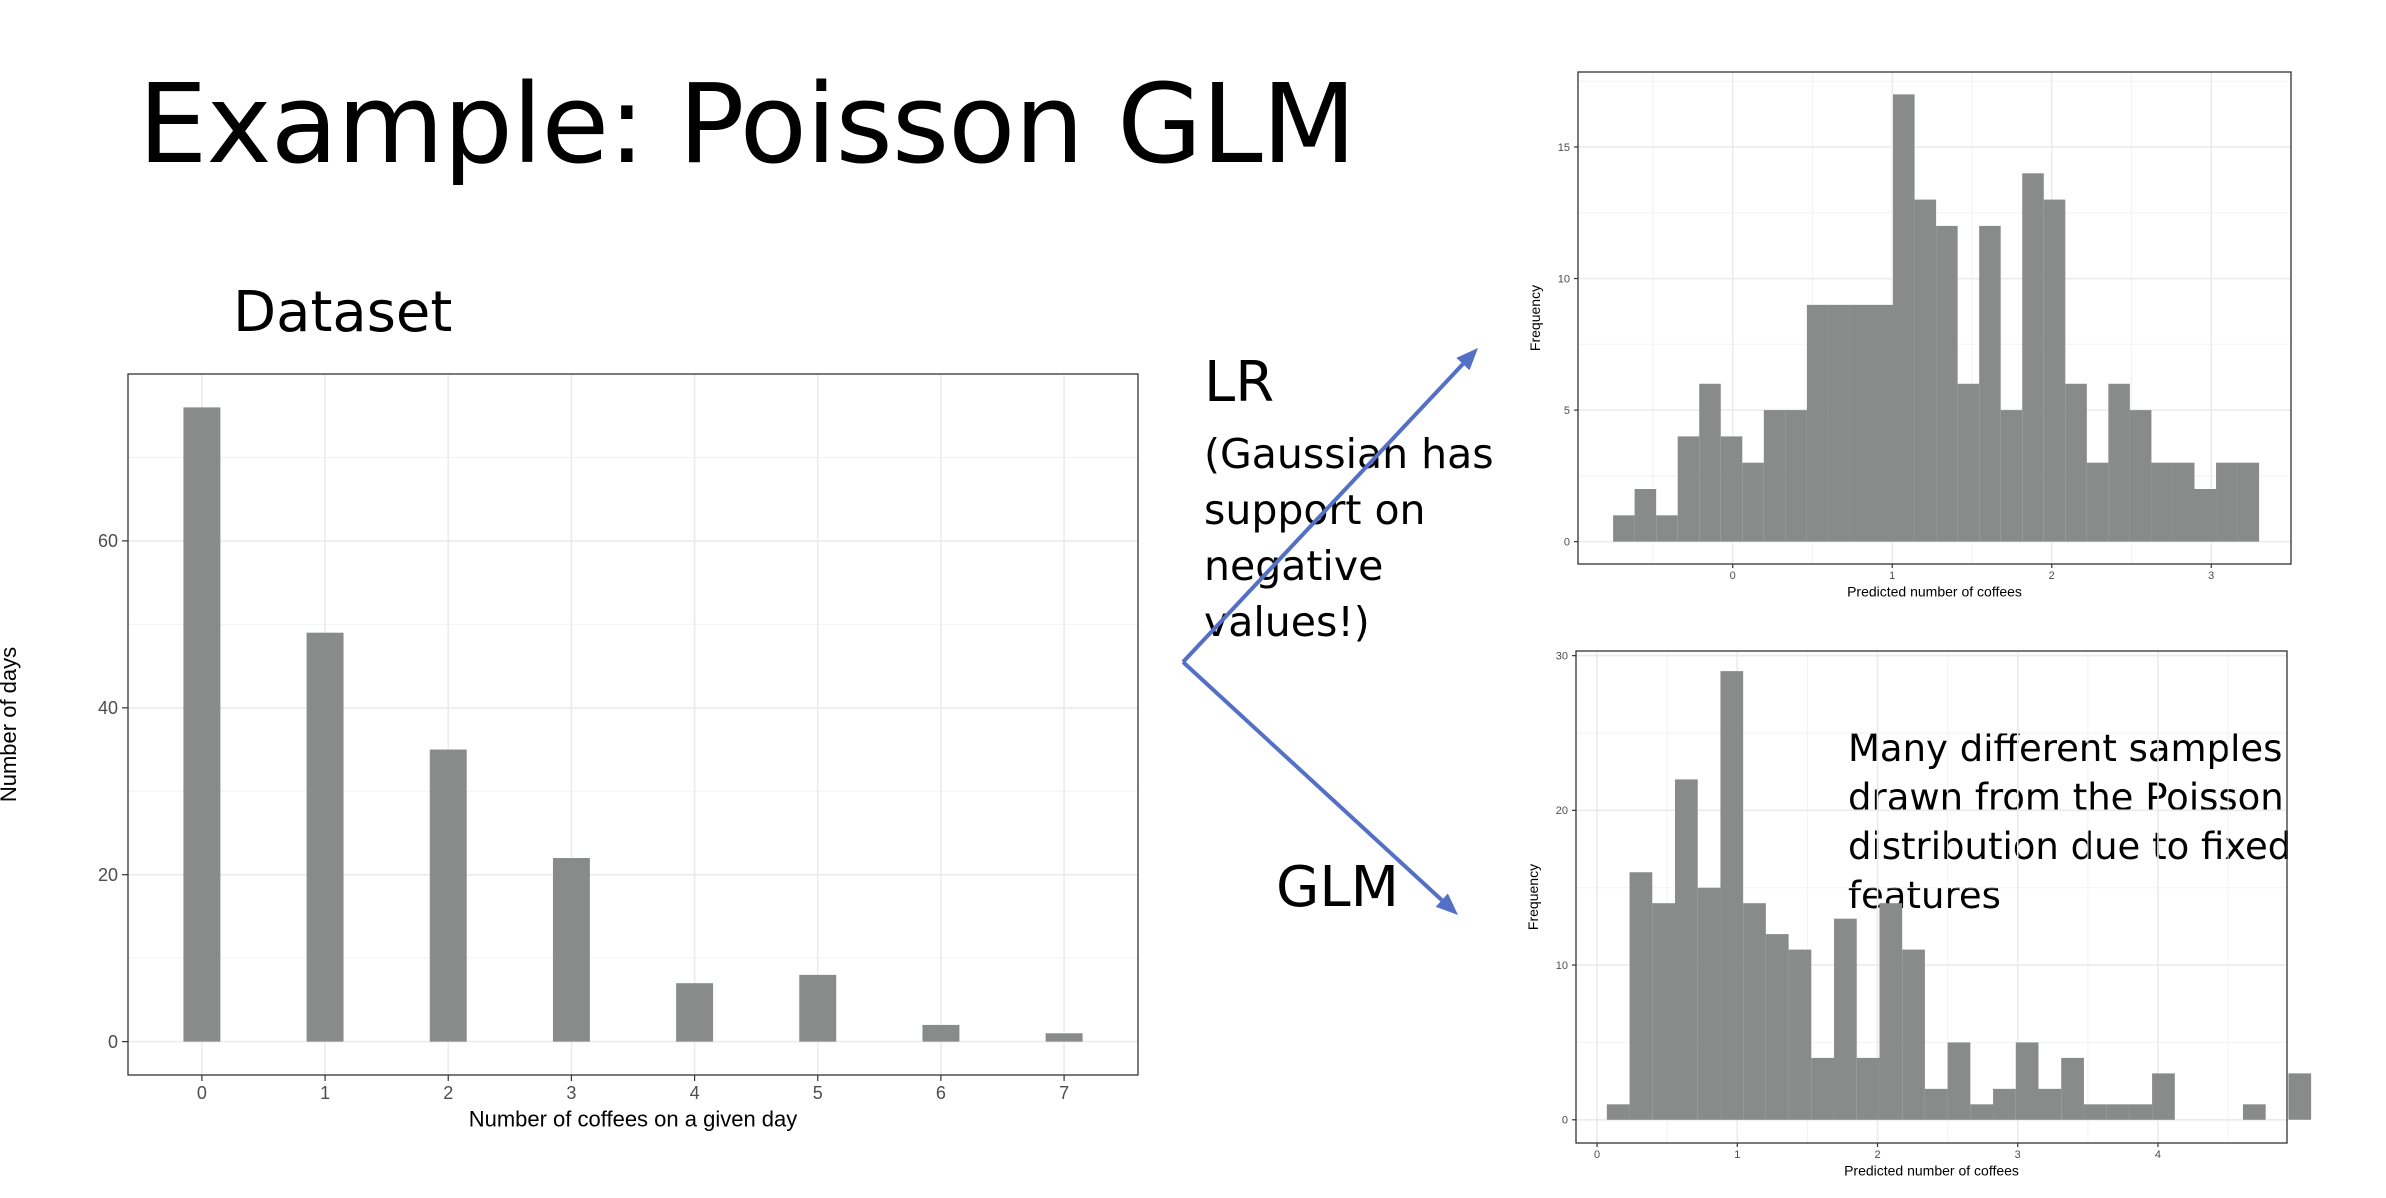 Image resolution: width=2386 pixels, height=1198 pixels. I want to click on dataset-label: Dataset, so click(343, 312).